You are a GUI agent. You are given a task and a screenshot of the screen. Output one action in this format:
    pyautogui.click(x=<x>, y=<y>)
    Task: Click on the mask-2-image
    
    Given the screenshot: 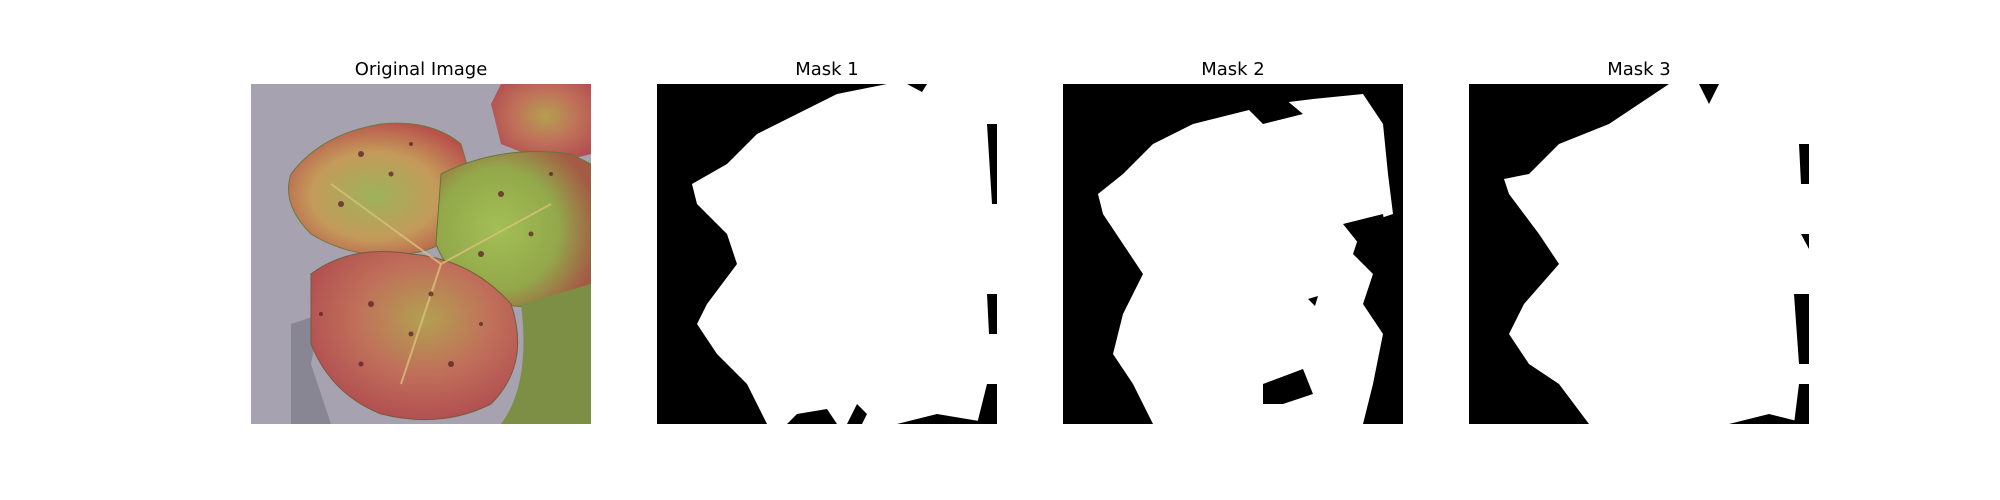 What is the action you would take?
    pyautogui.click(x=1233, y=254)
    